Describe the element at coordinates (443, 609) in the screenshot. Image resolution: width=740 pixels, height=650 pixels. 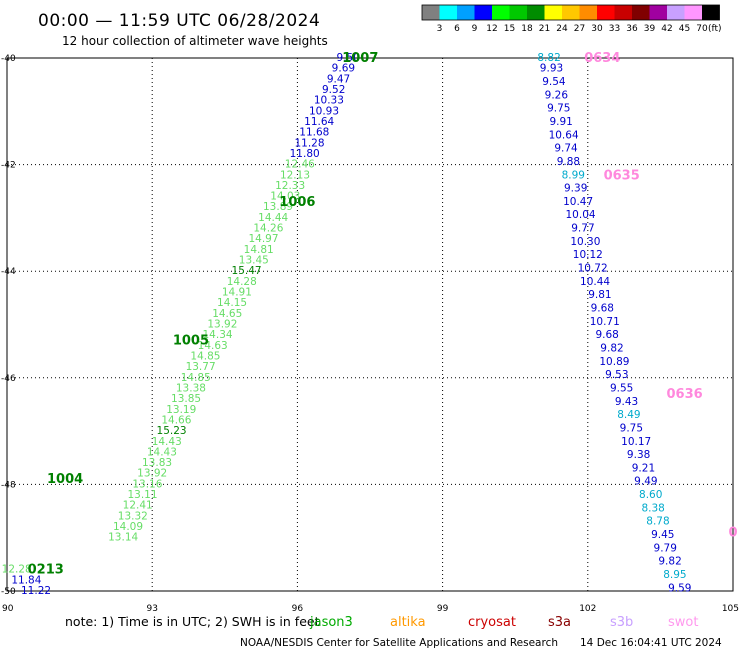
I see `x-tick-label: 99` at that location.